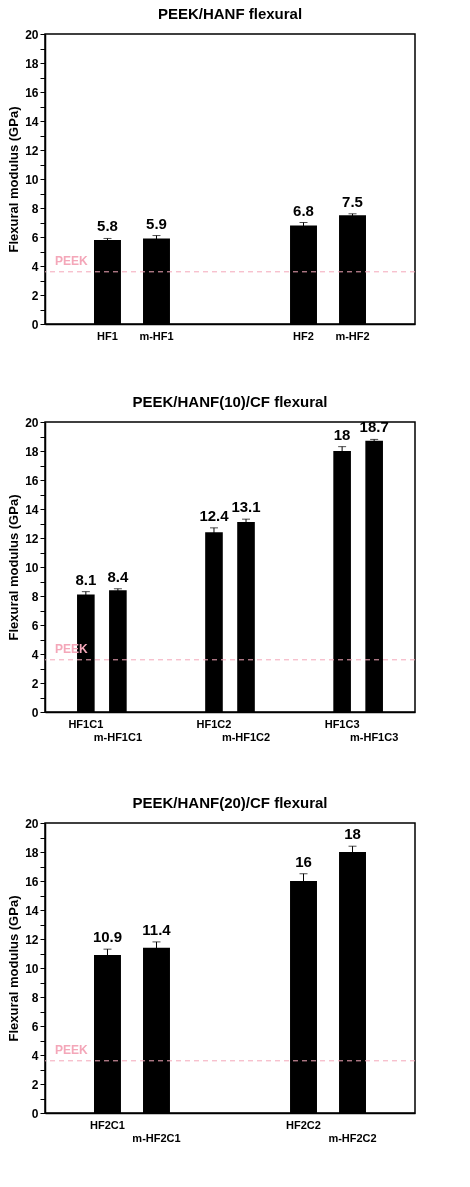  Describe the element at coordinates (214, 723) in the screenshot. I see `x-tick-label: HF1C2` at that location.